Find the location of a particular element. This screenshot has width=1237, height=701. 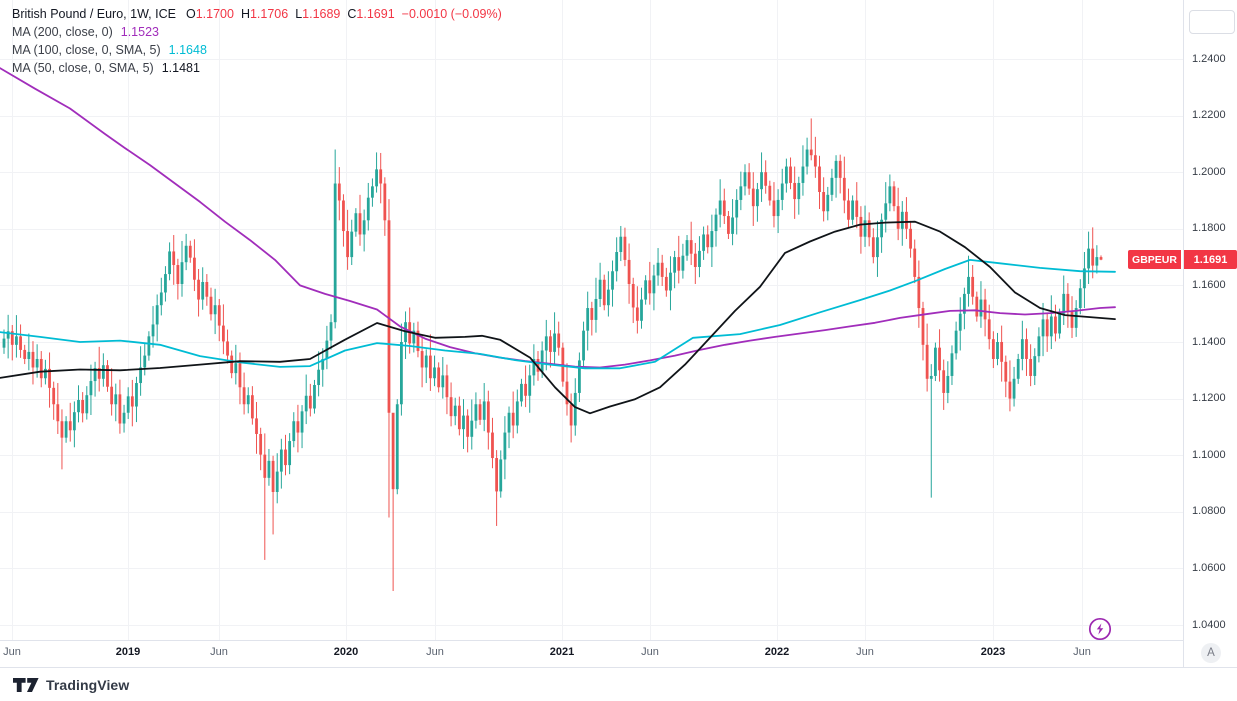

price-tick-label: 1.0800 is located at coordinates (1209, 511).